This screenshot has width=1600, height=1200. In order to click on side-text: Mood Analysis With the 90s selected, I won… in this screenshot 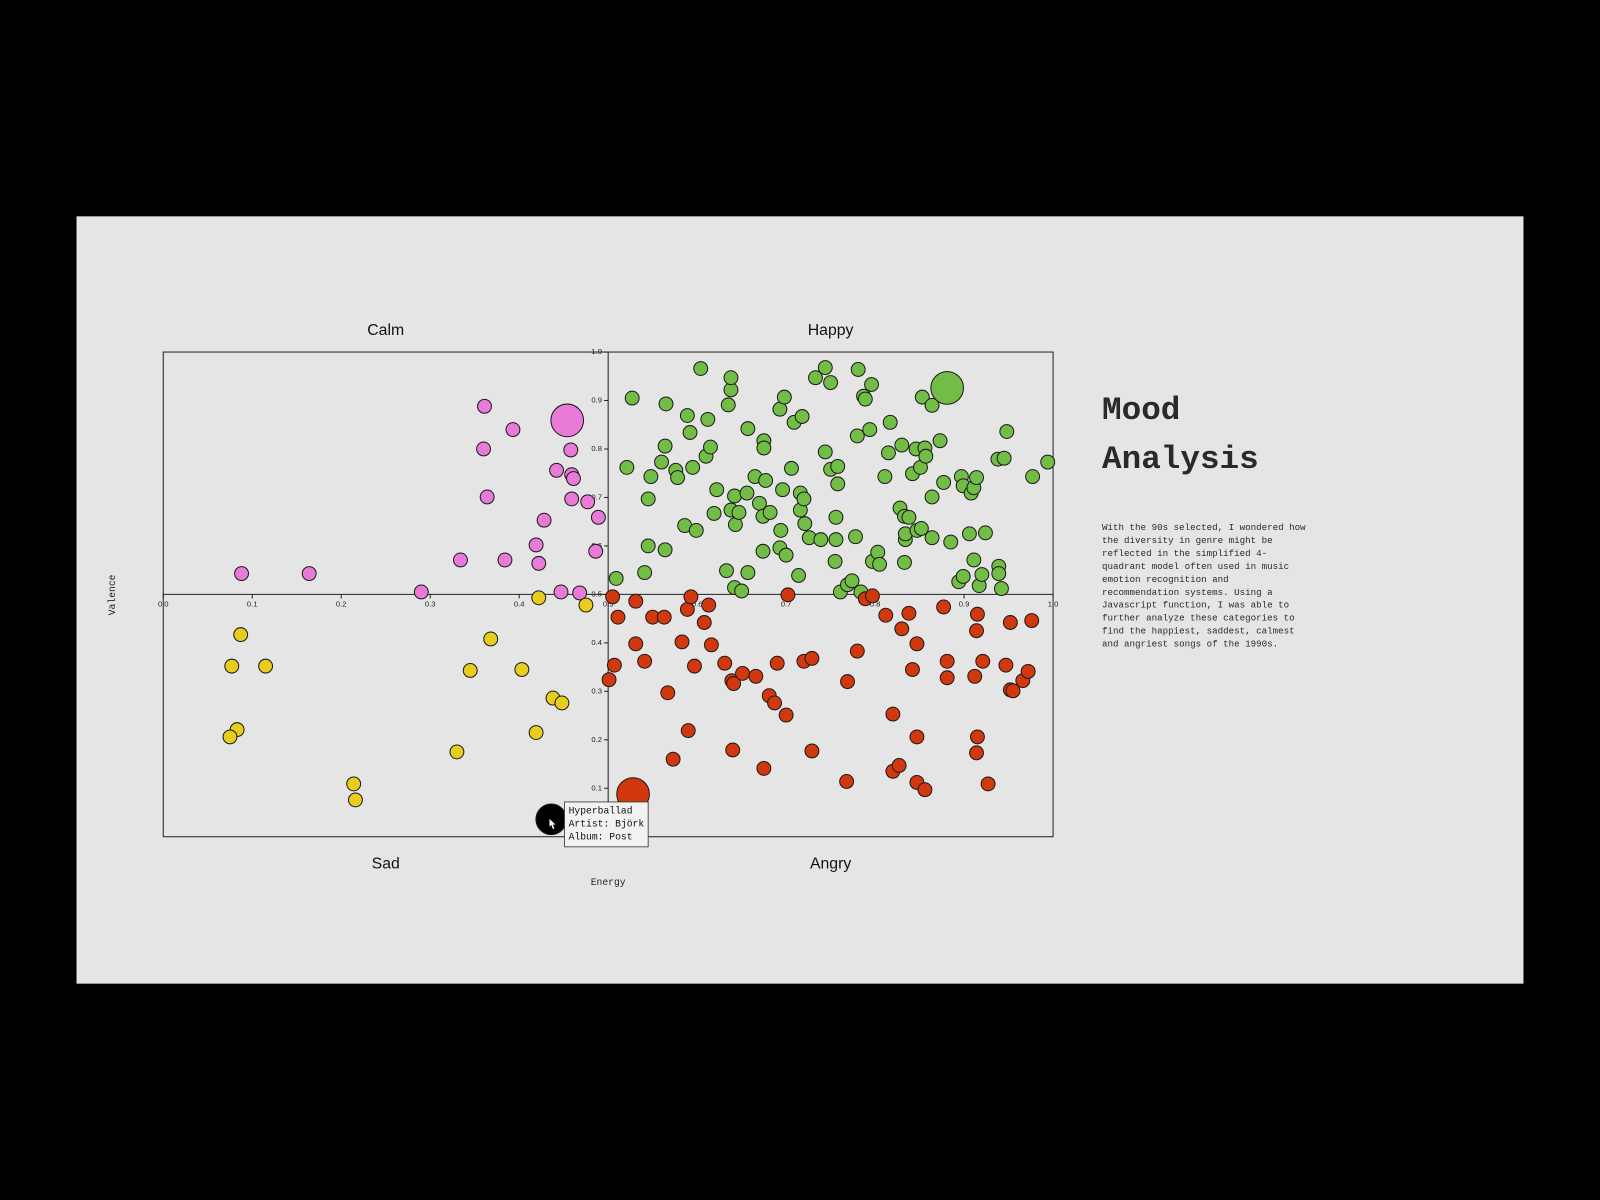, I will do `click(1204, 521)`.